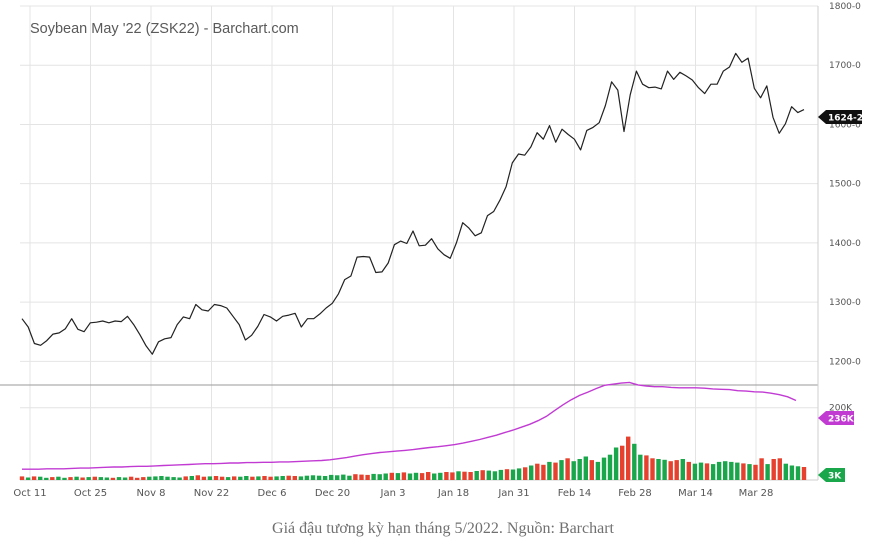 This screenshot has height=558, width=886. Describe the element at coordinates (635, 493) in the screenshot. I see `x-tick-label: Feb 28` at that location.